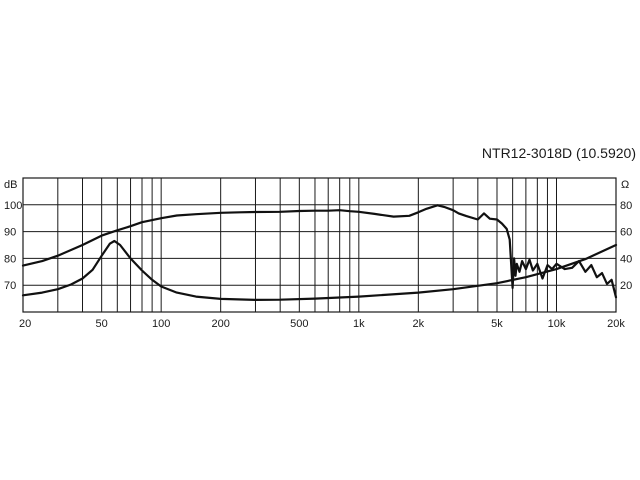 This screenshot has width=640, height=480. I want to click on x-tick-label: 200, so click(220, 324).